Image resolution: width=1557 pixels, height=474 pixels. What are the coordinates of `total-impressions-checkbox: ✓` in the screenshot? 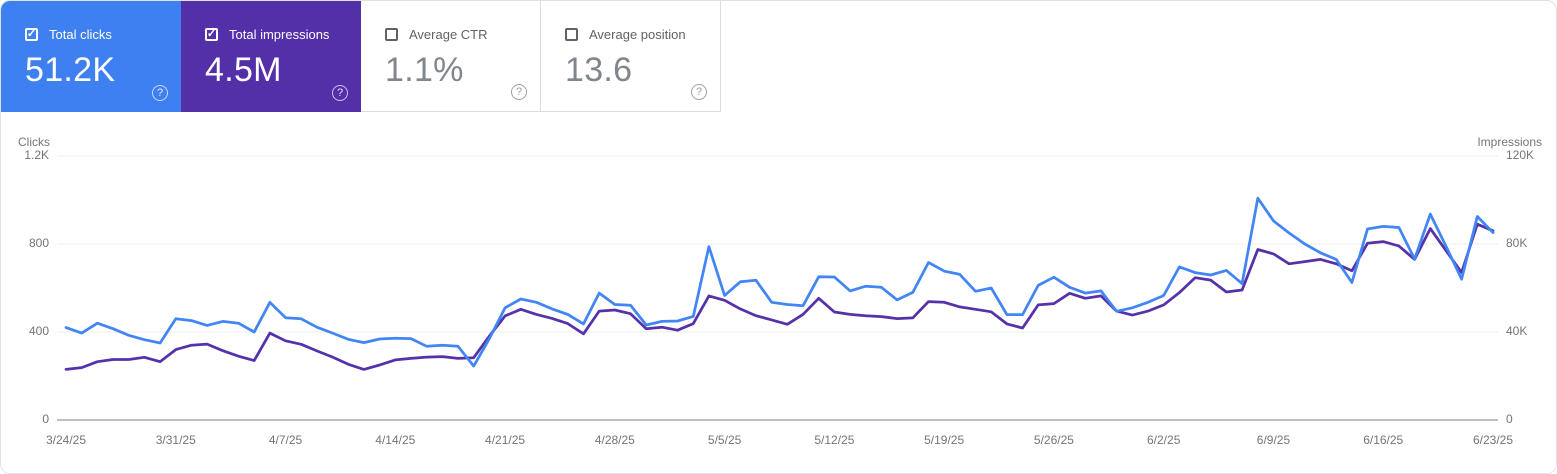 It's located at (211, 34).